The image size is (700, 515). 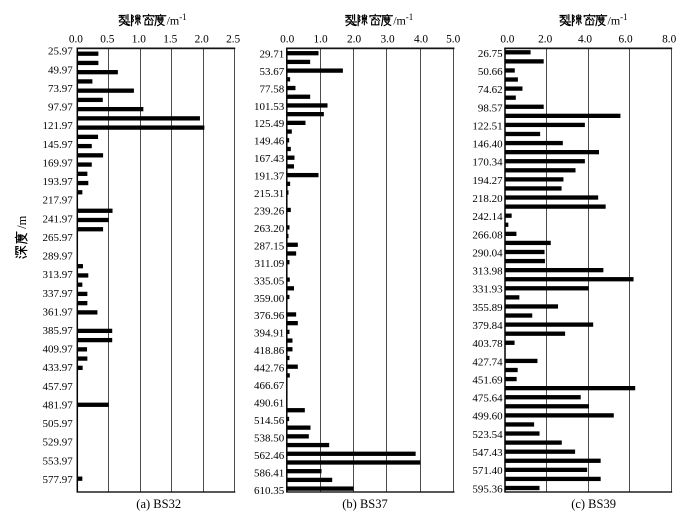 What do you see at coordinates (58, 312) in the screenshot?
I see `svg-text: 361.97` at bounding box center [58, 312].